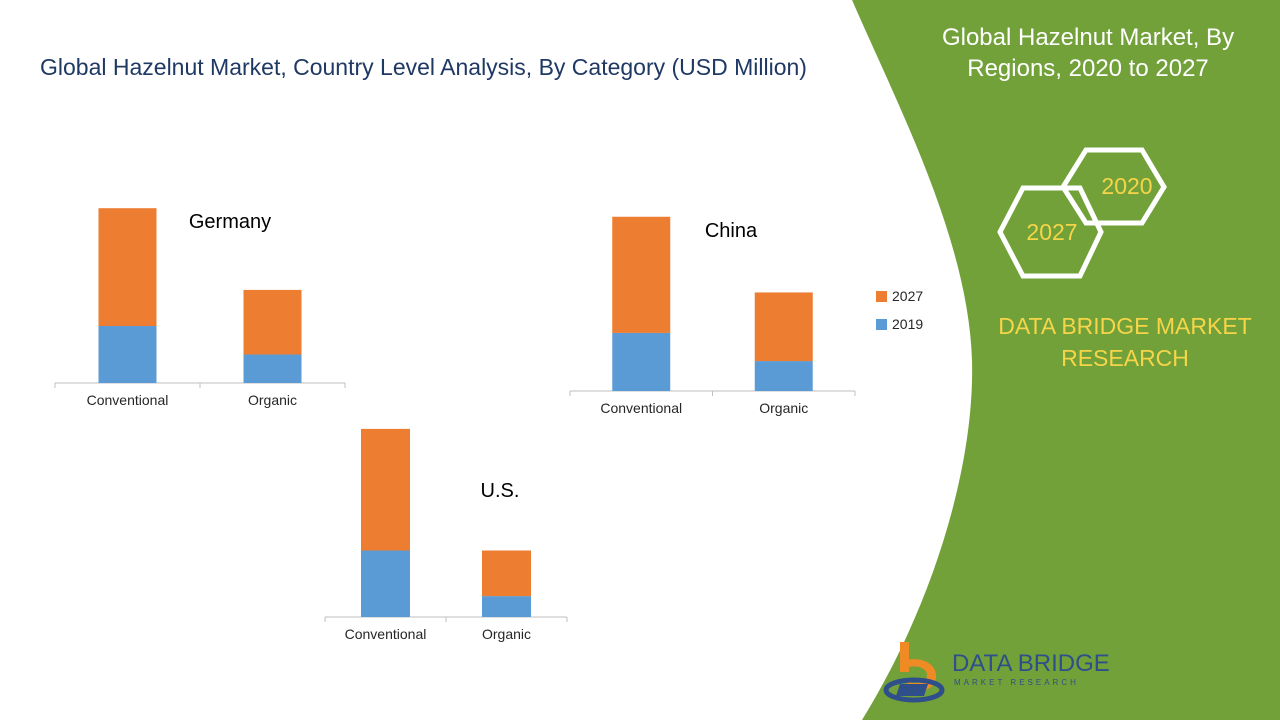 This screenshot has width=1280, height=720. What do you see at coordinates (385, 583) in the screenshot?
I see `bar-u-s-conventional-2019` at bounding box center [385, 583].